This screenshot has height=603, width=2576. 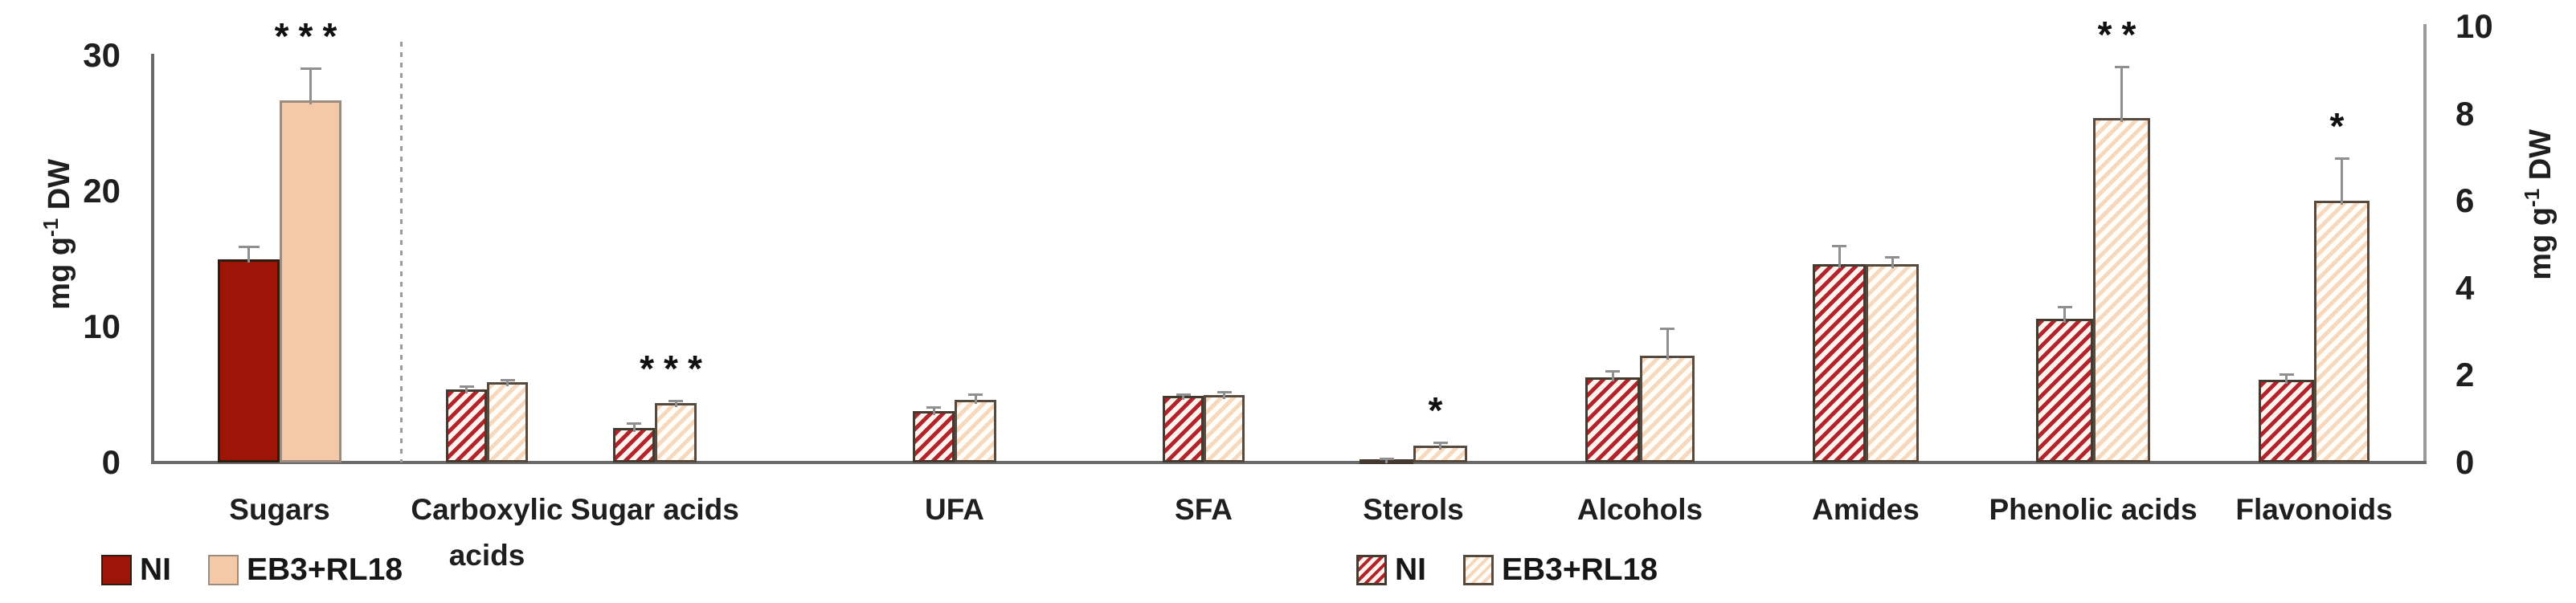 What do you see at coordinates (2064, 306) in the screenshot?
I see `error-bar-cap-ni-phenolic-acids` at bounding box center [2064, 306].